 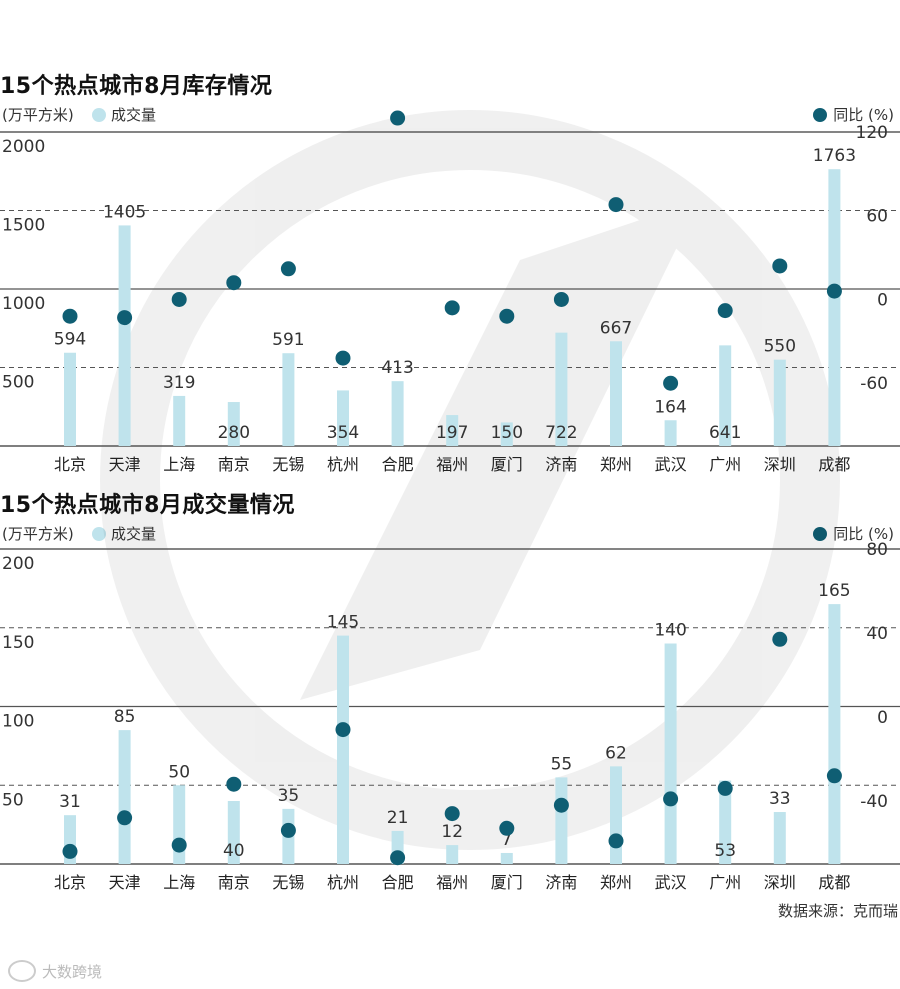 What do you see at coordinates (179, 882) in the screenshot?
I see `x-category-label: 上海` at bounding box center [179, 882].